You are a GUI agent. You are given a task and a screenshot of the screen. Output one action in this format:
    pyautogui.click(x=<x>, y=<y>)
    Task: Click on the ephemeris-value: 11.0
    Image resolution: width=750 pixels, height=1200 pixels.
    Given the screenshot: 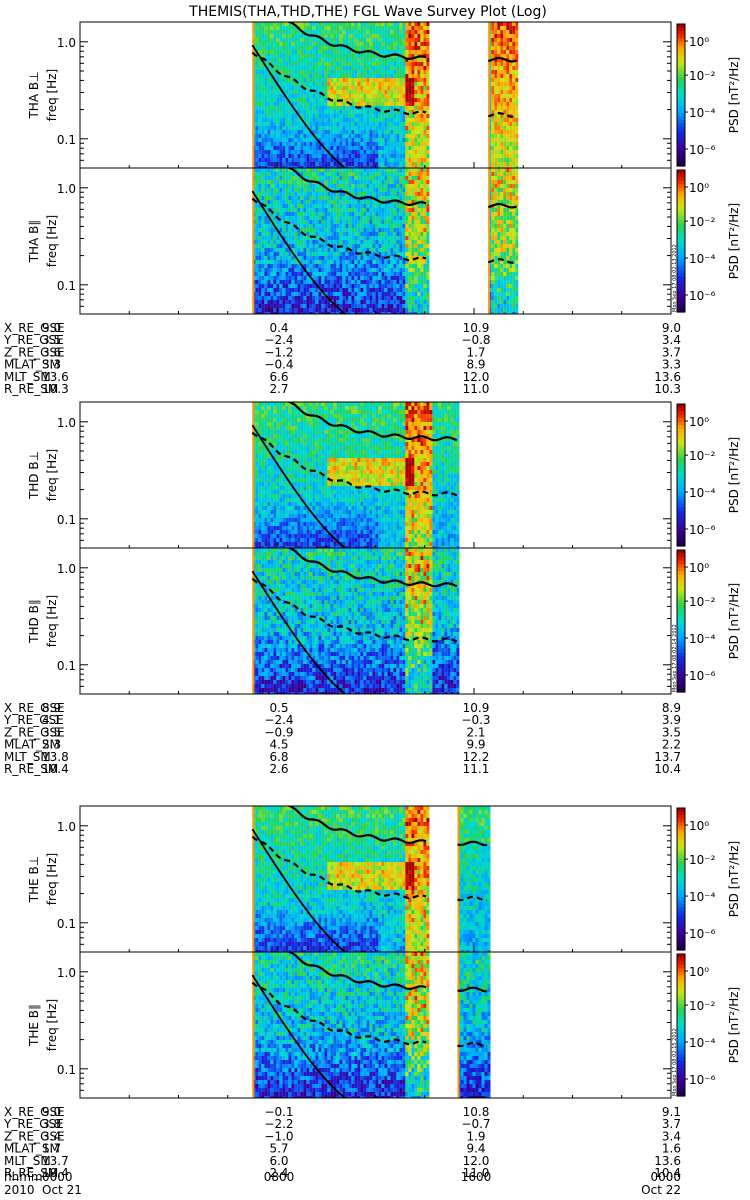 What is the action you would take?
    pyautogui.click(x=476, y=389)
    